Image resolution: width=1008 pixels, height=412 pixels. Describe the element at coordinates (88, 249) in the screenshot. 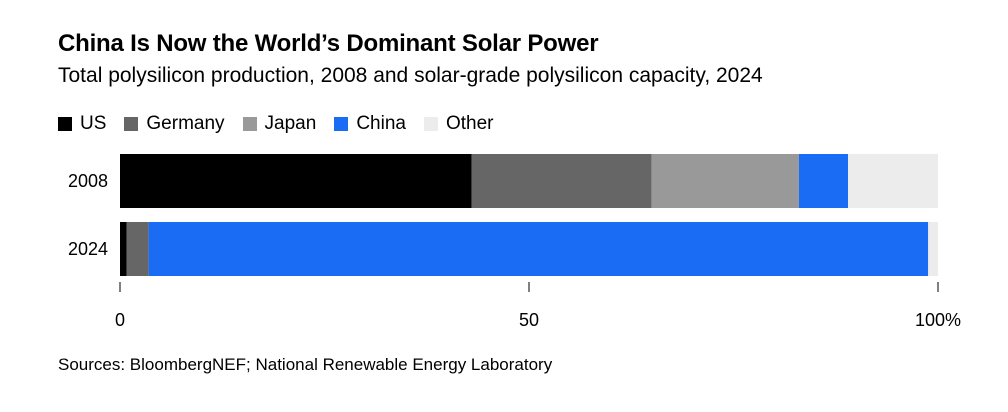

I see `category-label-2024: 2024` at that location.